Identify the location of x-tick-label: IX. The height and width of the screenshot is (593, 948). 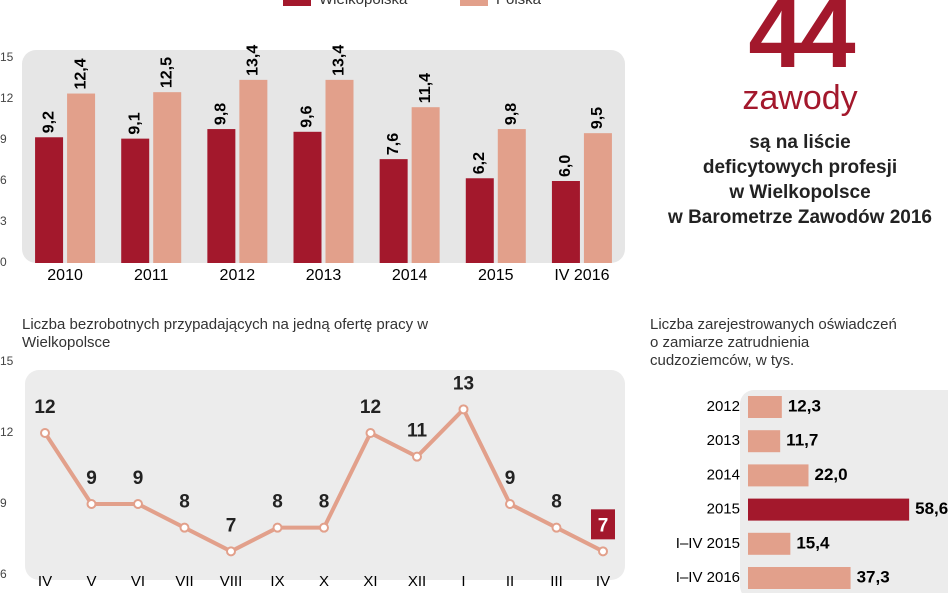
(277, 581).